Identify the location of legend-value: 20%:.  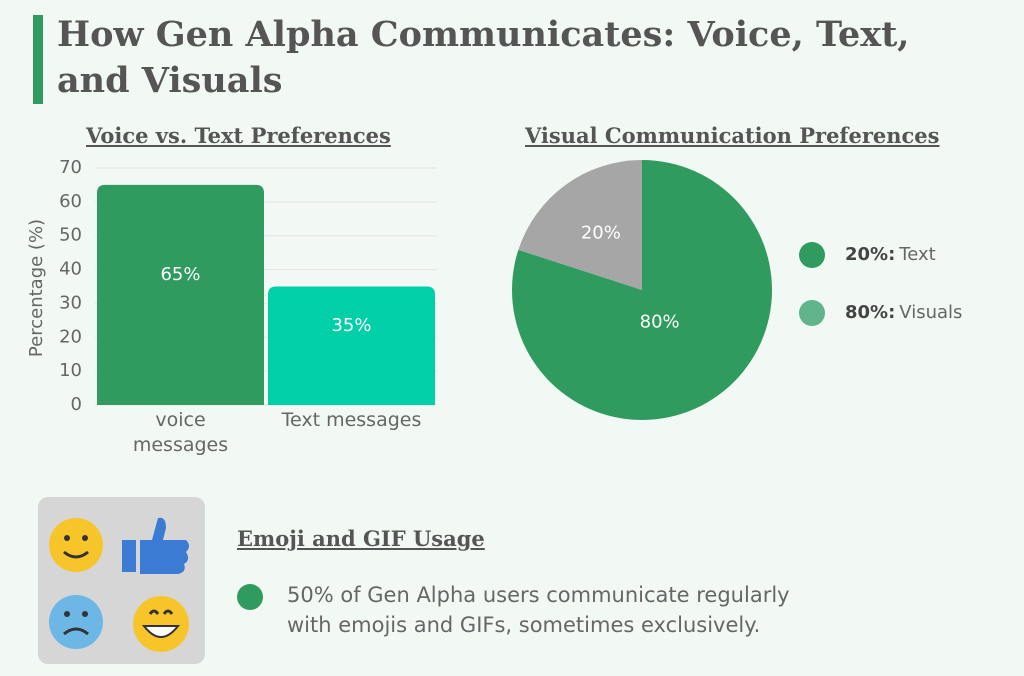
(870, 254).